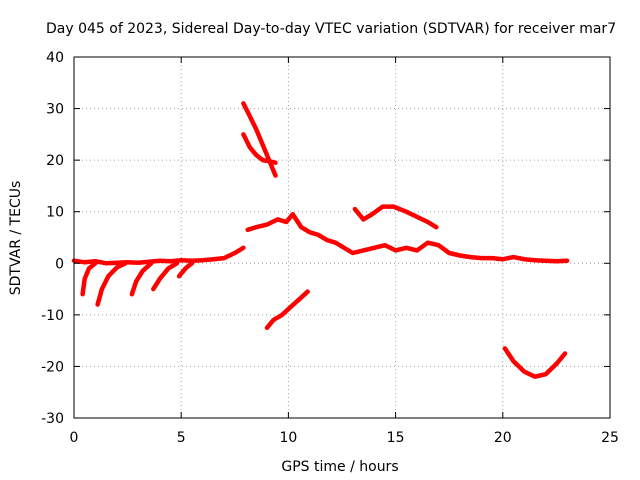 The height and width of the screenshot is (480, 640). I want to click on y-tick-label: -20, so click(52, 367).